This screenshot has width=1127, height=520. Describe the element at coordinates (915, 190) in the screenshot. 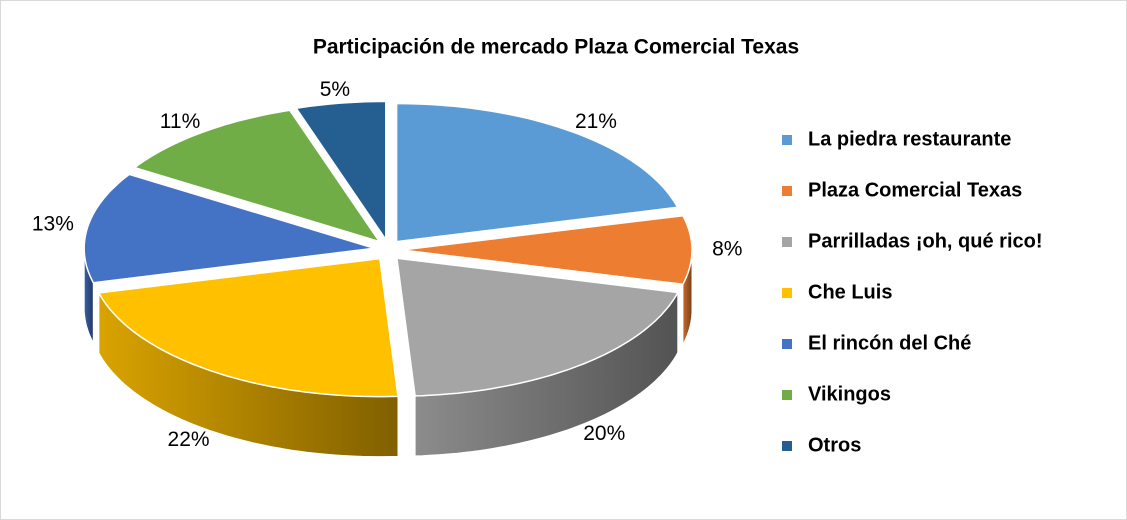

I see `legend-label: Plaza Comercial Texas` at that location.